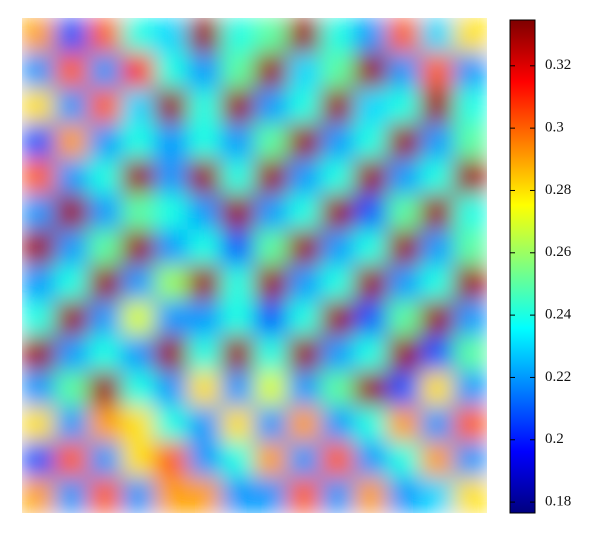  What do you see at coordinates (554, 439) in the screenshot?
I see `colorbar-tick-label: 0.2` at bounding box center [554, 439].